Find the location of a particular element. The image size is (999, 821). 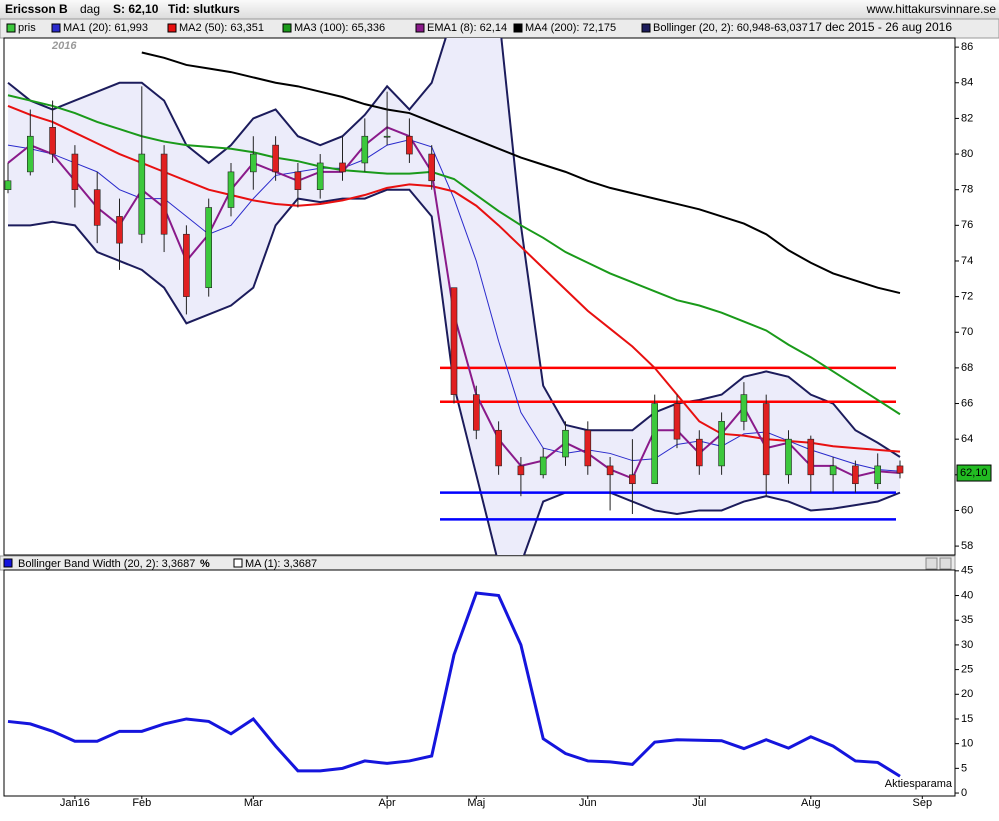

y-tick-label: 5 is located at coordinates (964, 768).